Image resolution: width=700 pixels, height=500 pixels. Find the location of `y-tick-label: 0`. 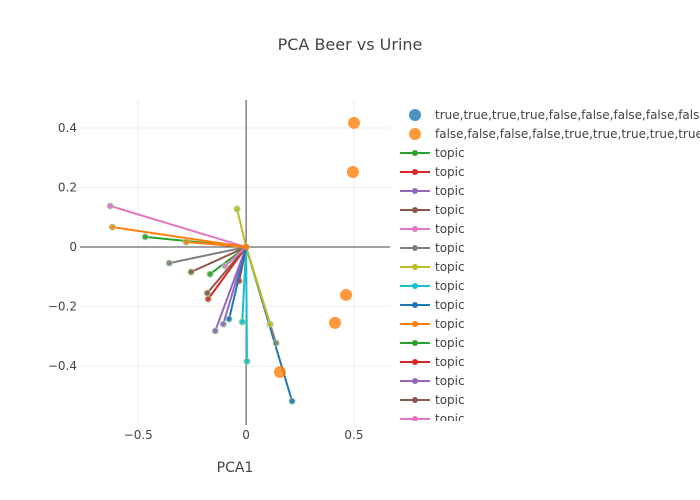

y-tick-label: 0 is located at coordinates (73, 247).